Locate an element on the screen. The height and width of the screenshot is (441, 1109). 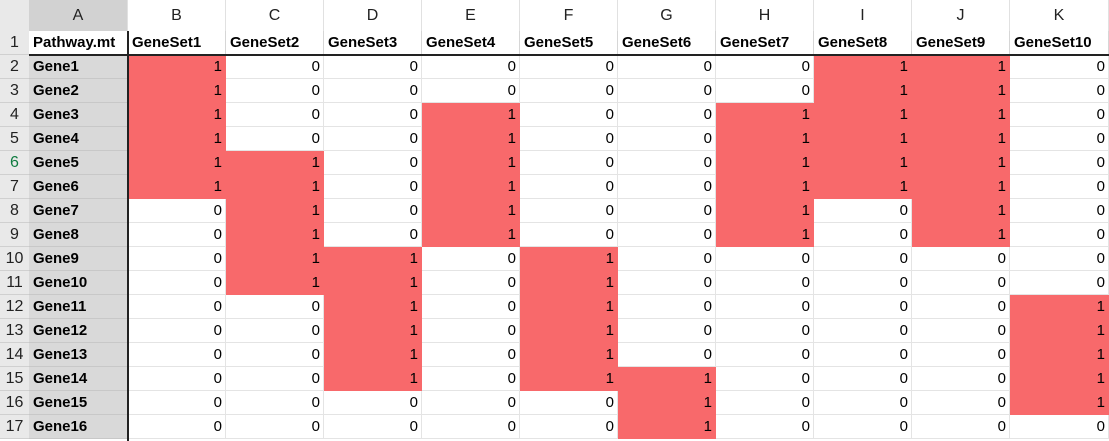
row-header-3: 3 is located at coordinates (14, 91).